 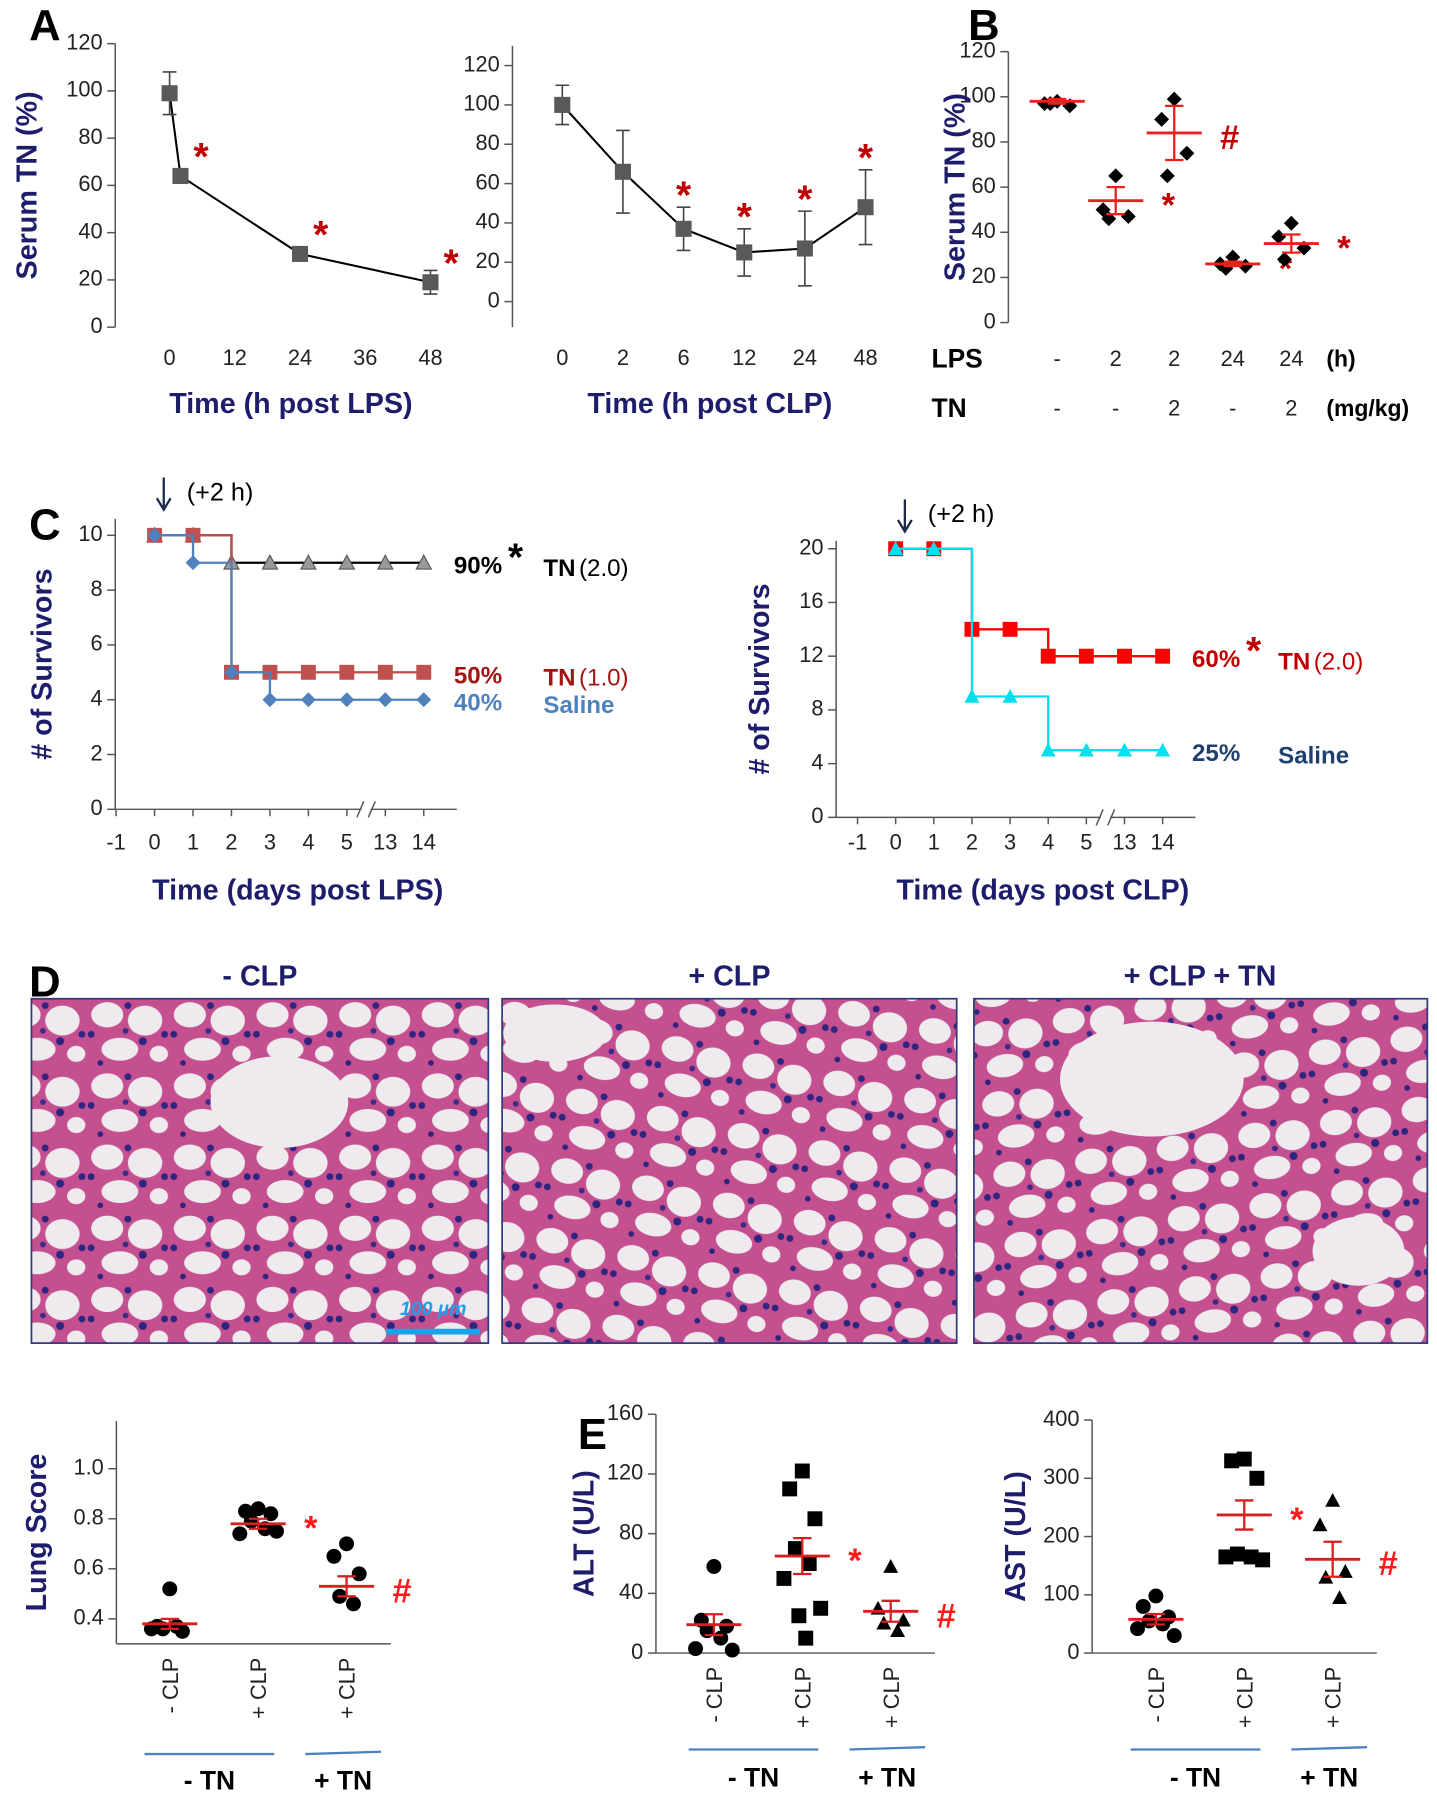 What do you see at coordinates (45, 526) in the screenshot?
I see `panel-label: C` at bounding box center [45, 526].